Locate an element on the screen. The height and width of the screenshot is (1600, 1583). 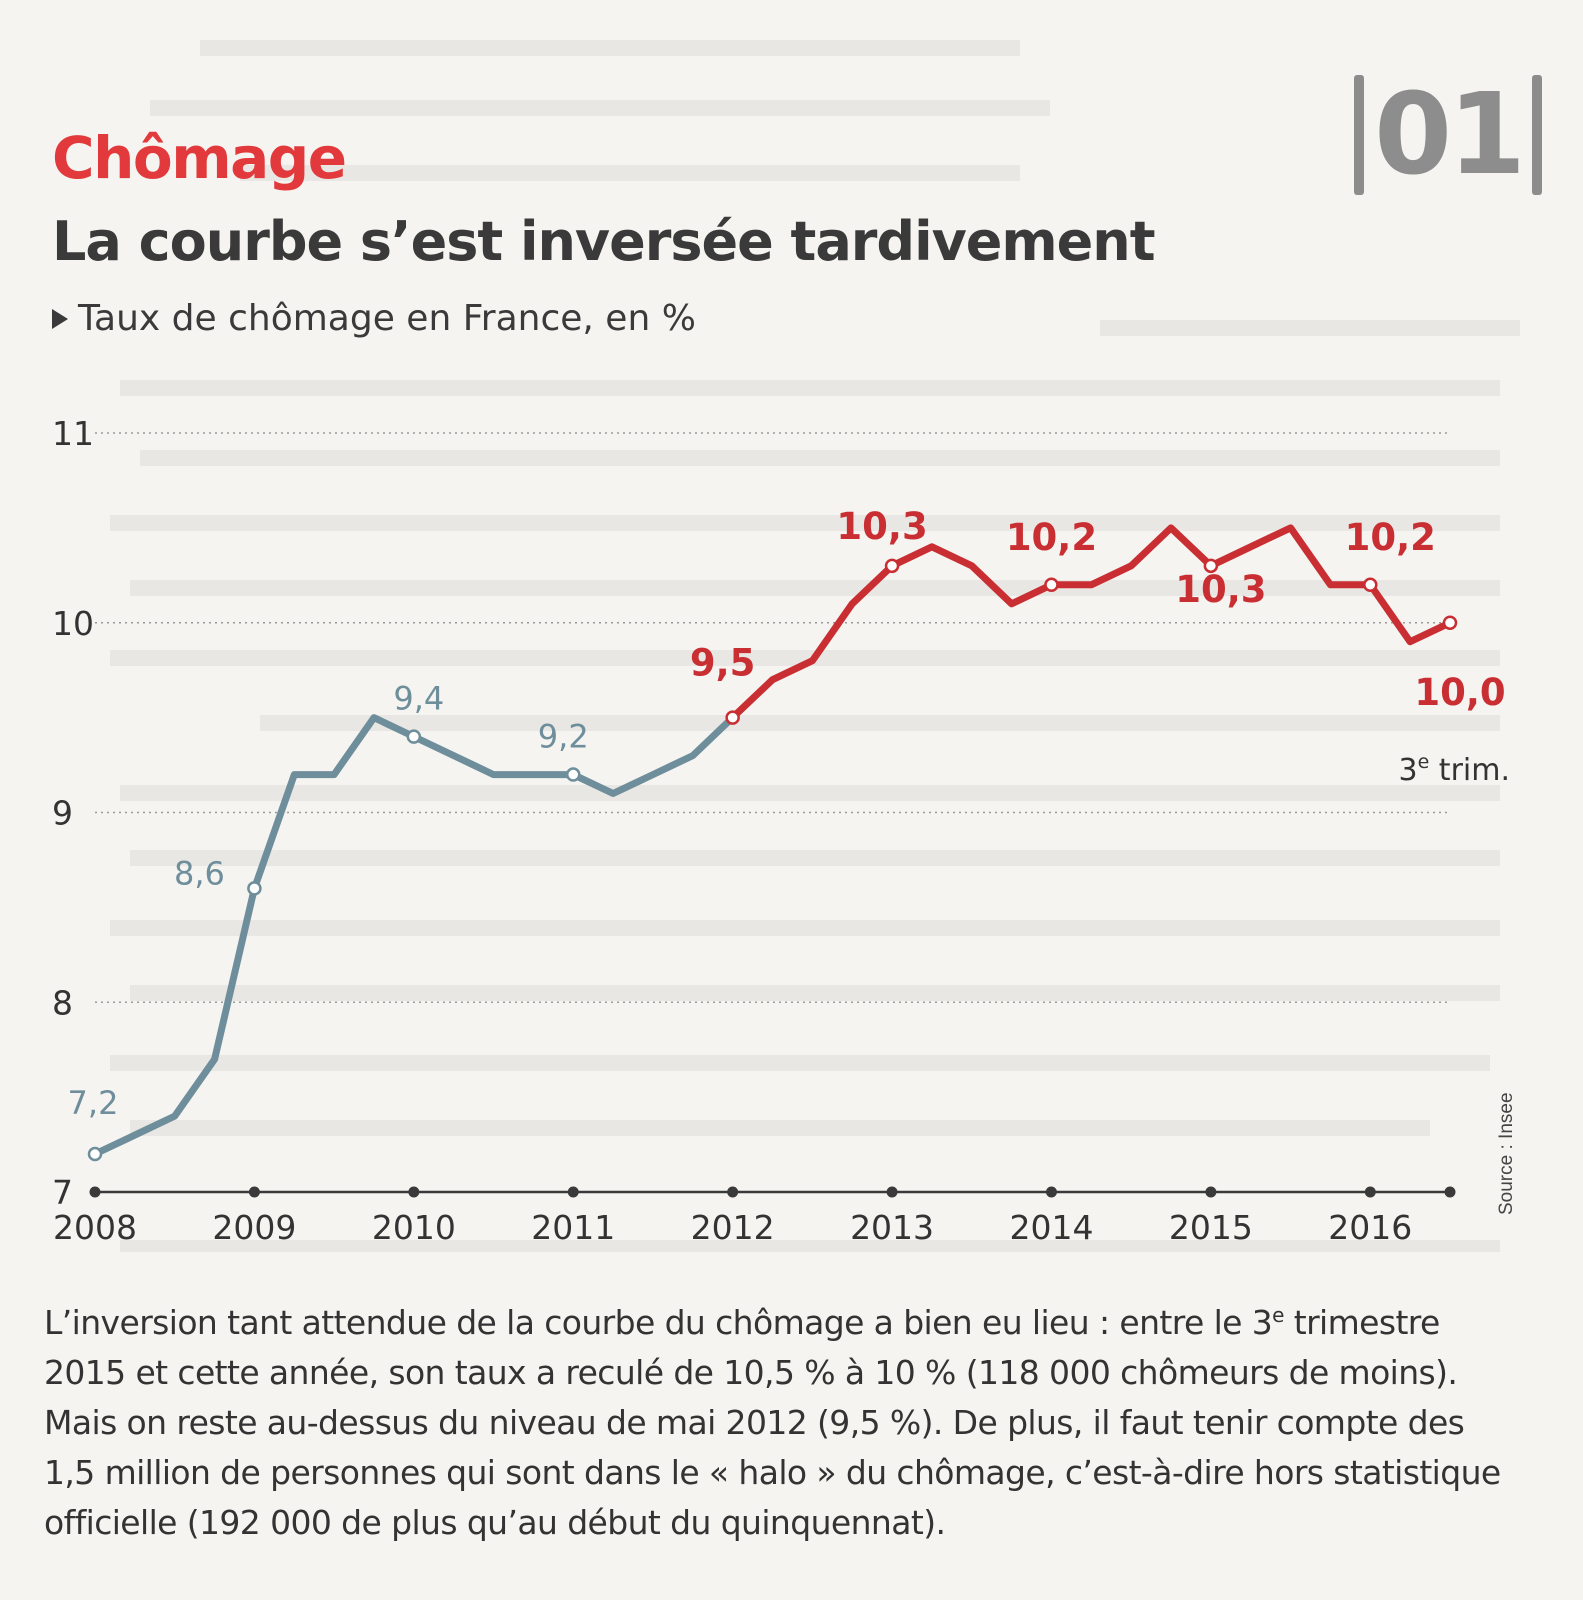
data-label-2009: 8,6 is located at coordinates (199, 873).